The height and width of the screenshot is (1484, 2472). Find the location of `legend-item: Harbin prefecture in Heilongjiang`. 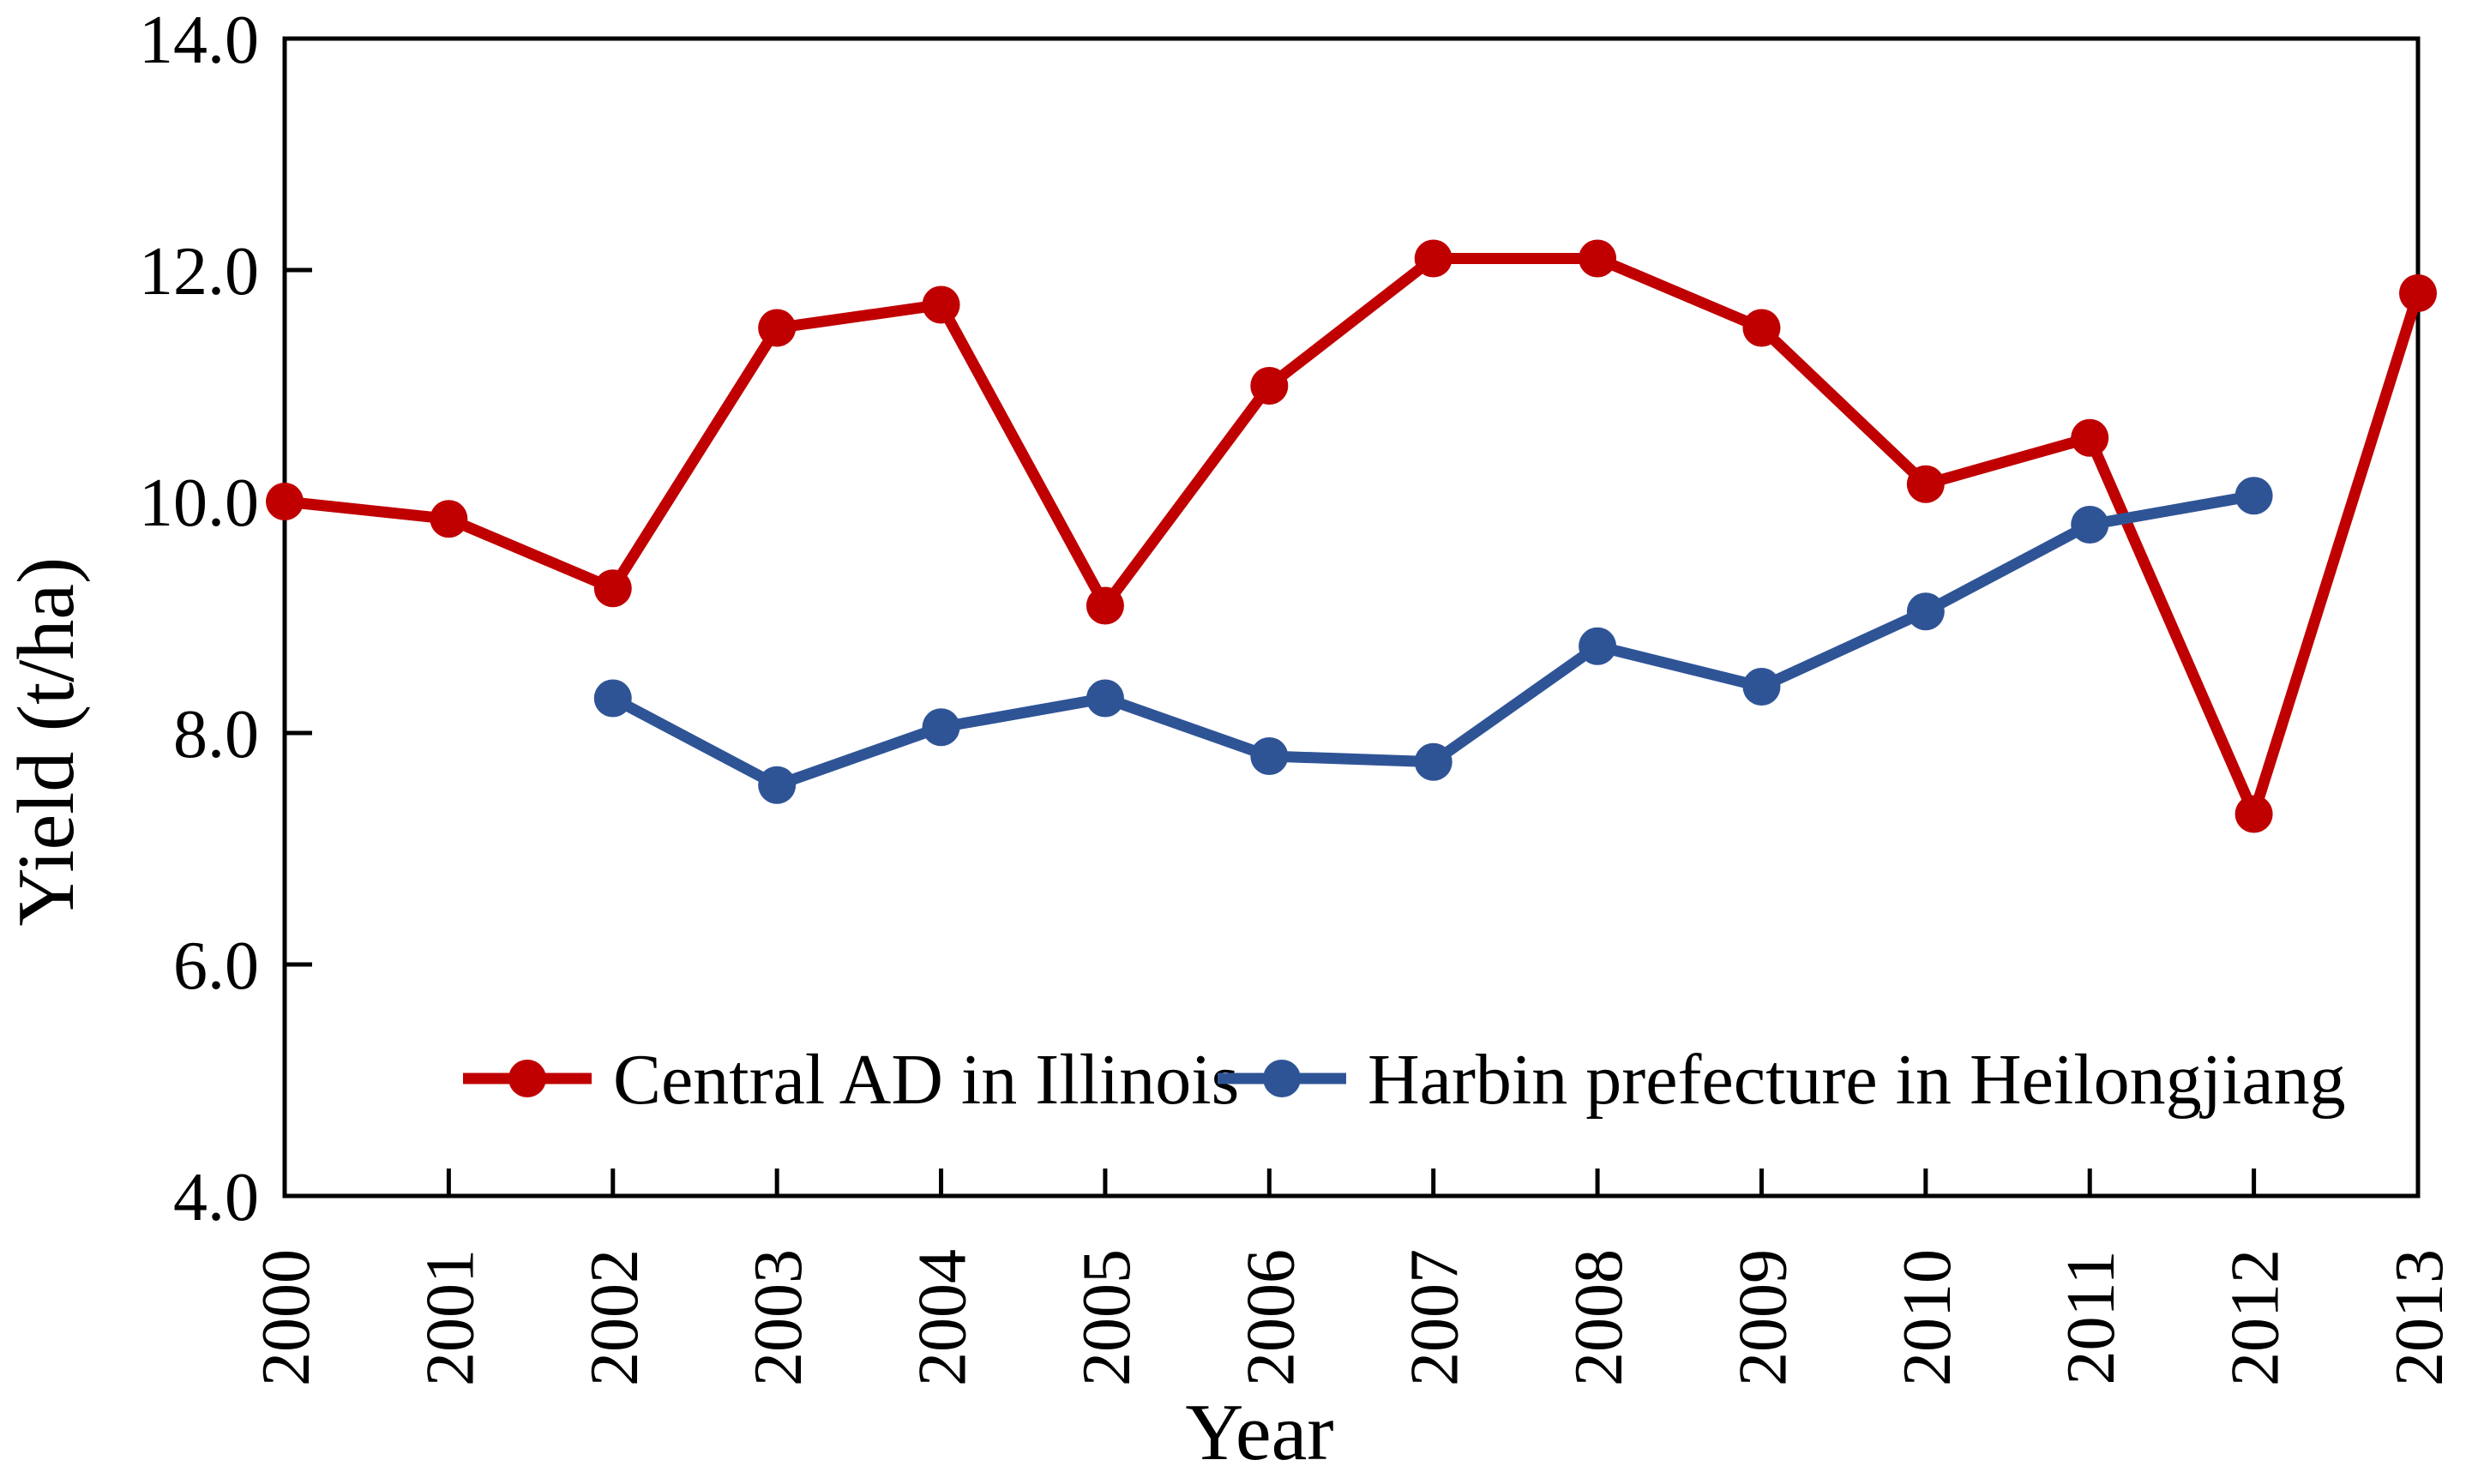

legend-item: Harbin prefecture in Heilongjiang is located at coordinates (1782, 1080).